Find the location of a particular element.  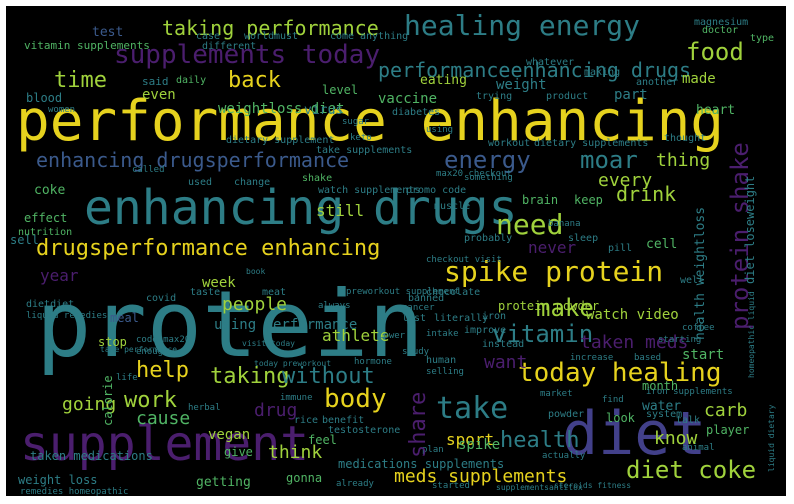

word-today-healing: today healing is located at coordinates (620, 373).